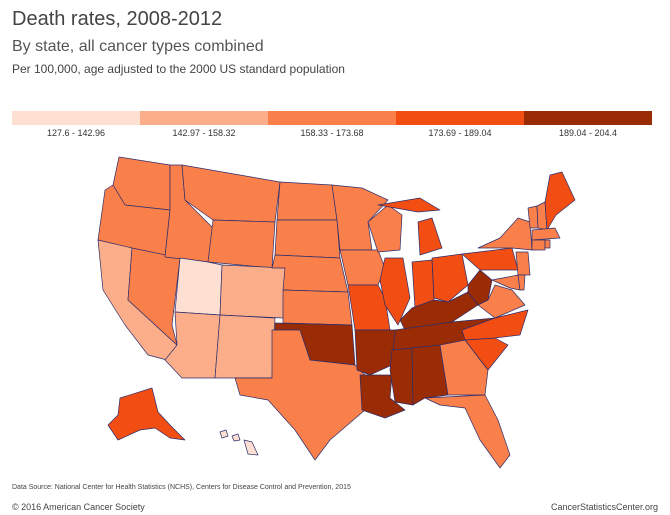  I want to click on site-link: CancerStatisticsCenter.org, so click(604, 507).